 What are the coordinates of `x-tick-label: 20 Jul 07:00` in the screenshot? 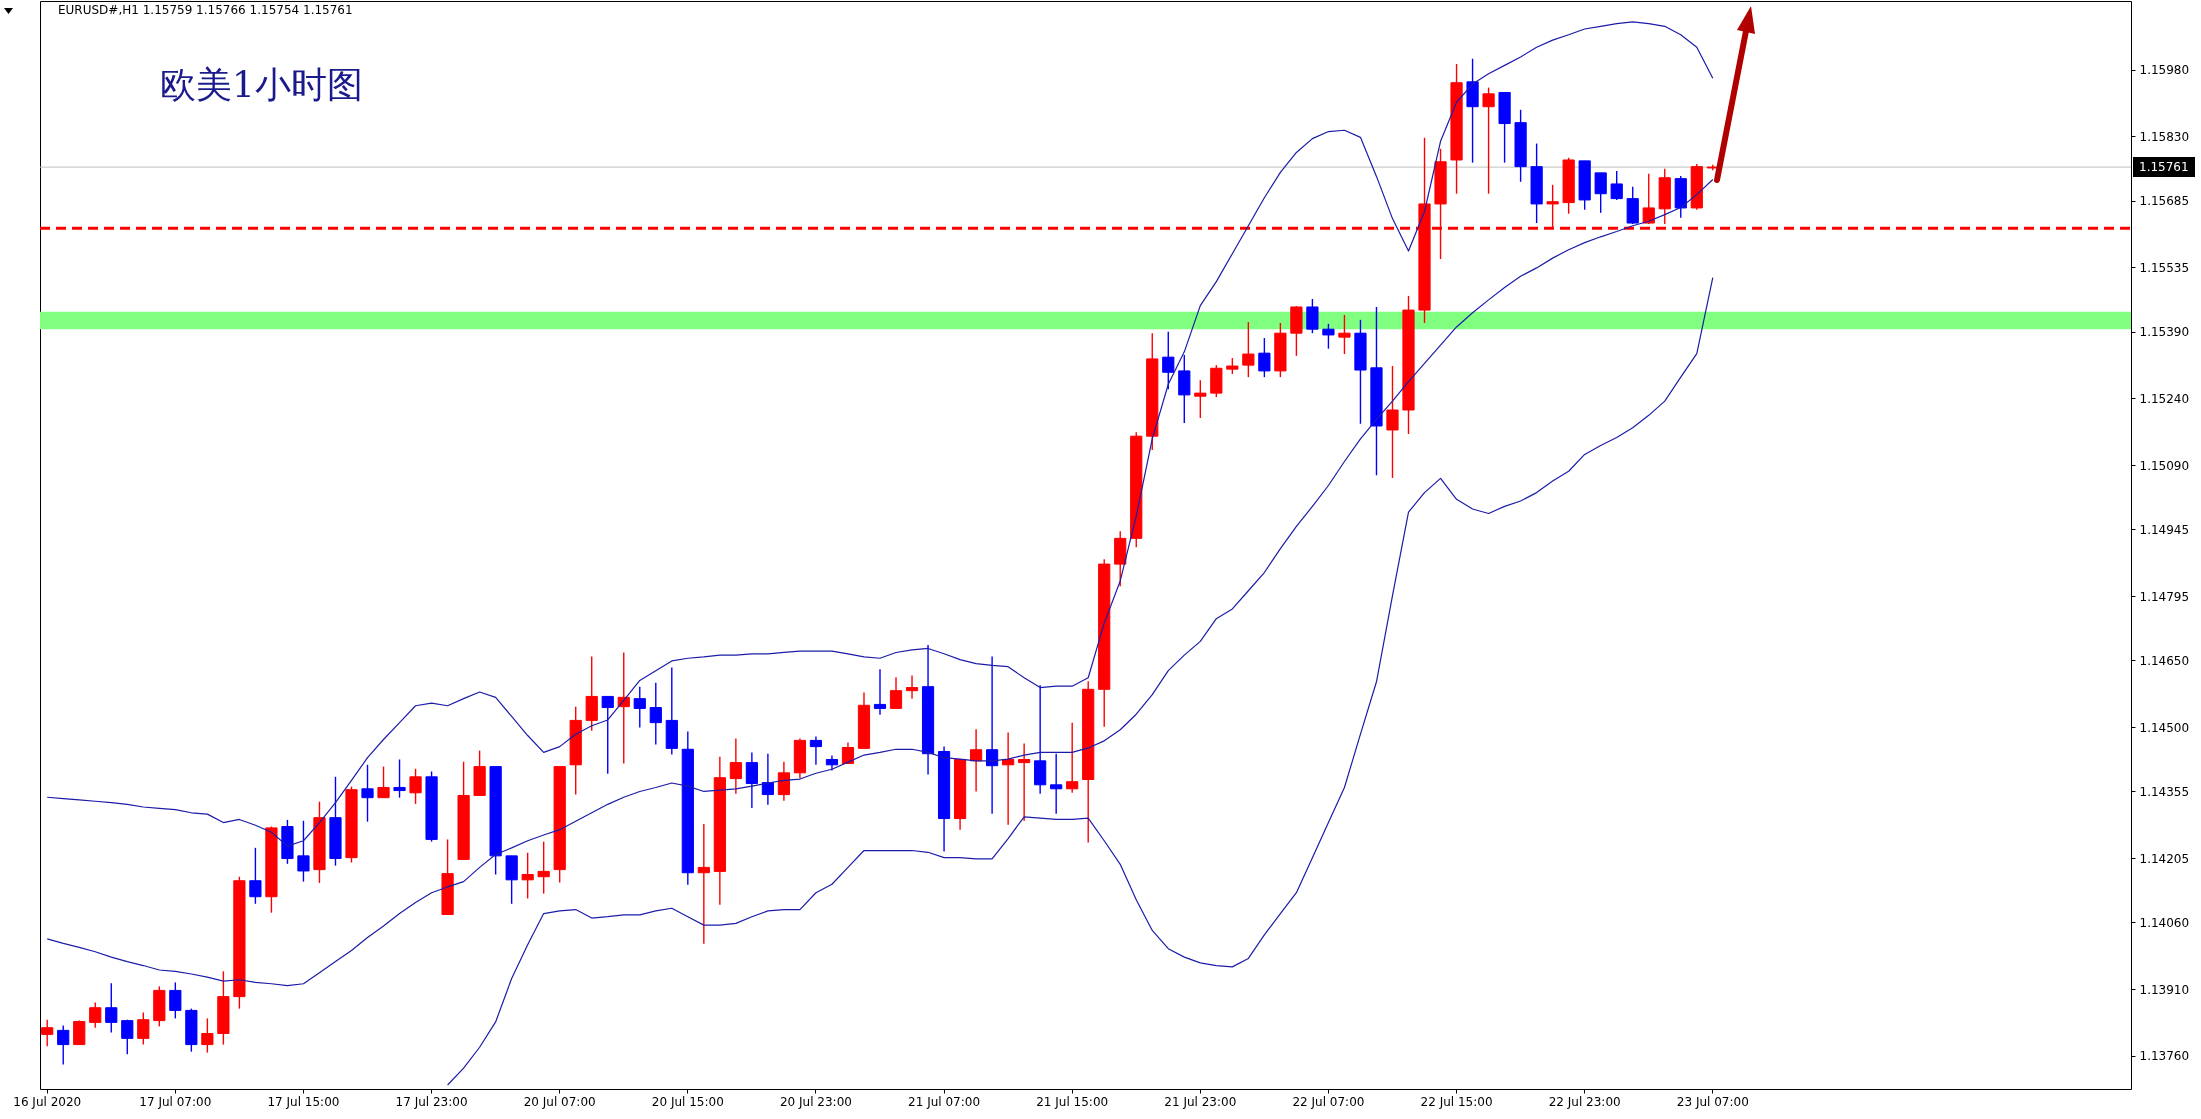 It's located at (559, 1101).